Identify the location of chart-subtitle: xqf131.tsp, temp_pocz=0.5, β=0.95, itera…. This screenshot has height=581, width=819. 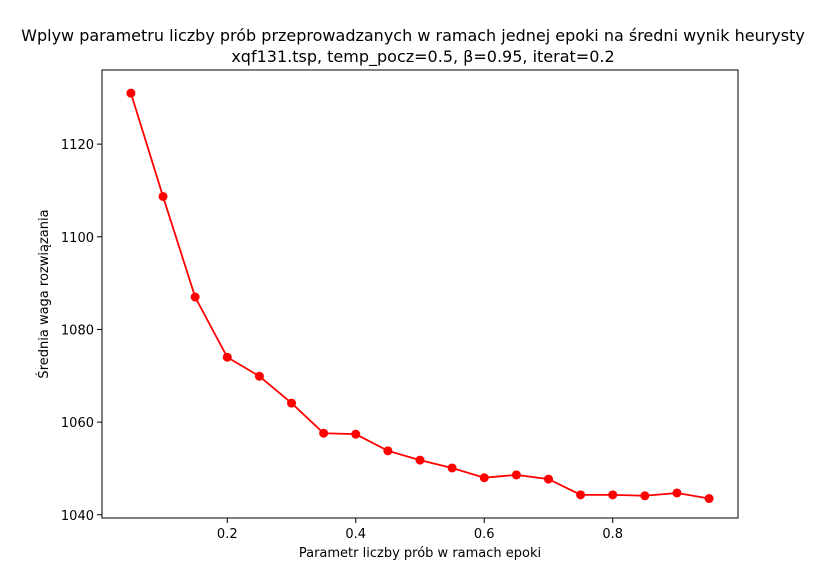
(422, 57).